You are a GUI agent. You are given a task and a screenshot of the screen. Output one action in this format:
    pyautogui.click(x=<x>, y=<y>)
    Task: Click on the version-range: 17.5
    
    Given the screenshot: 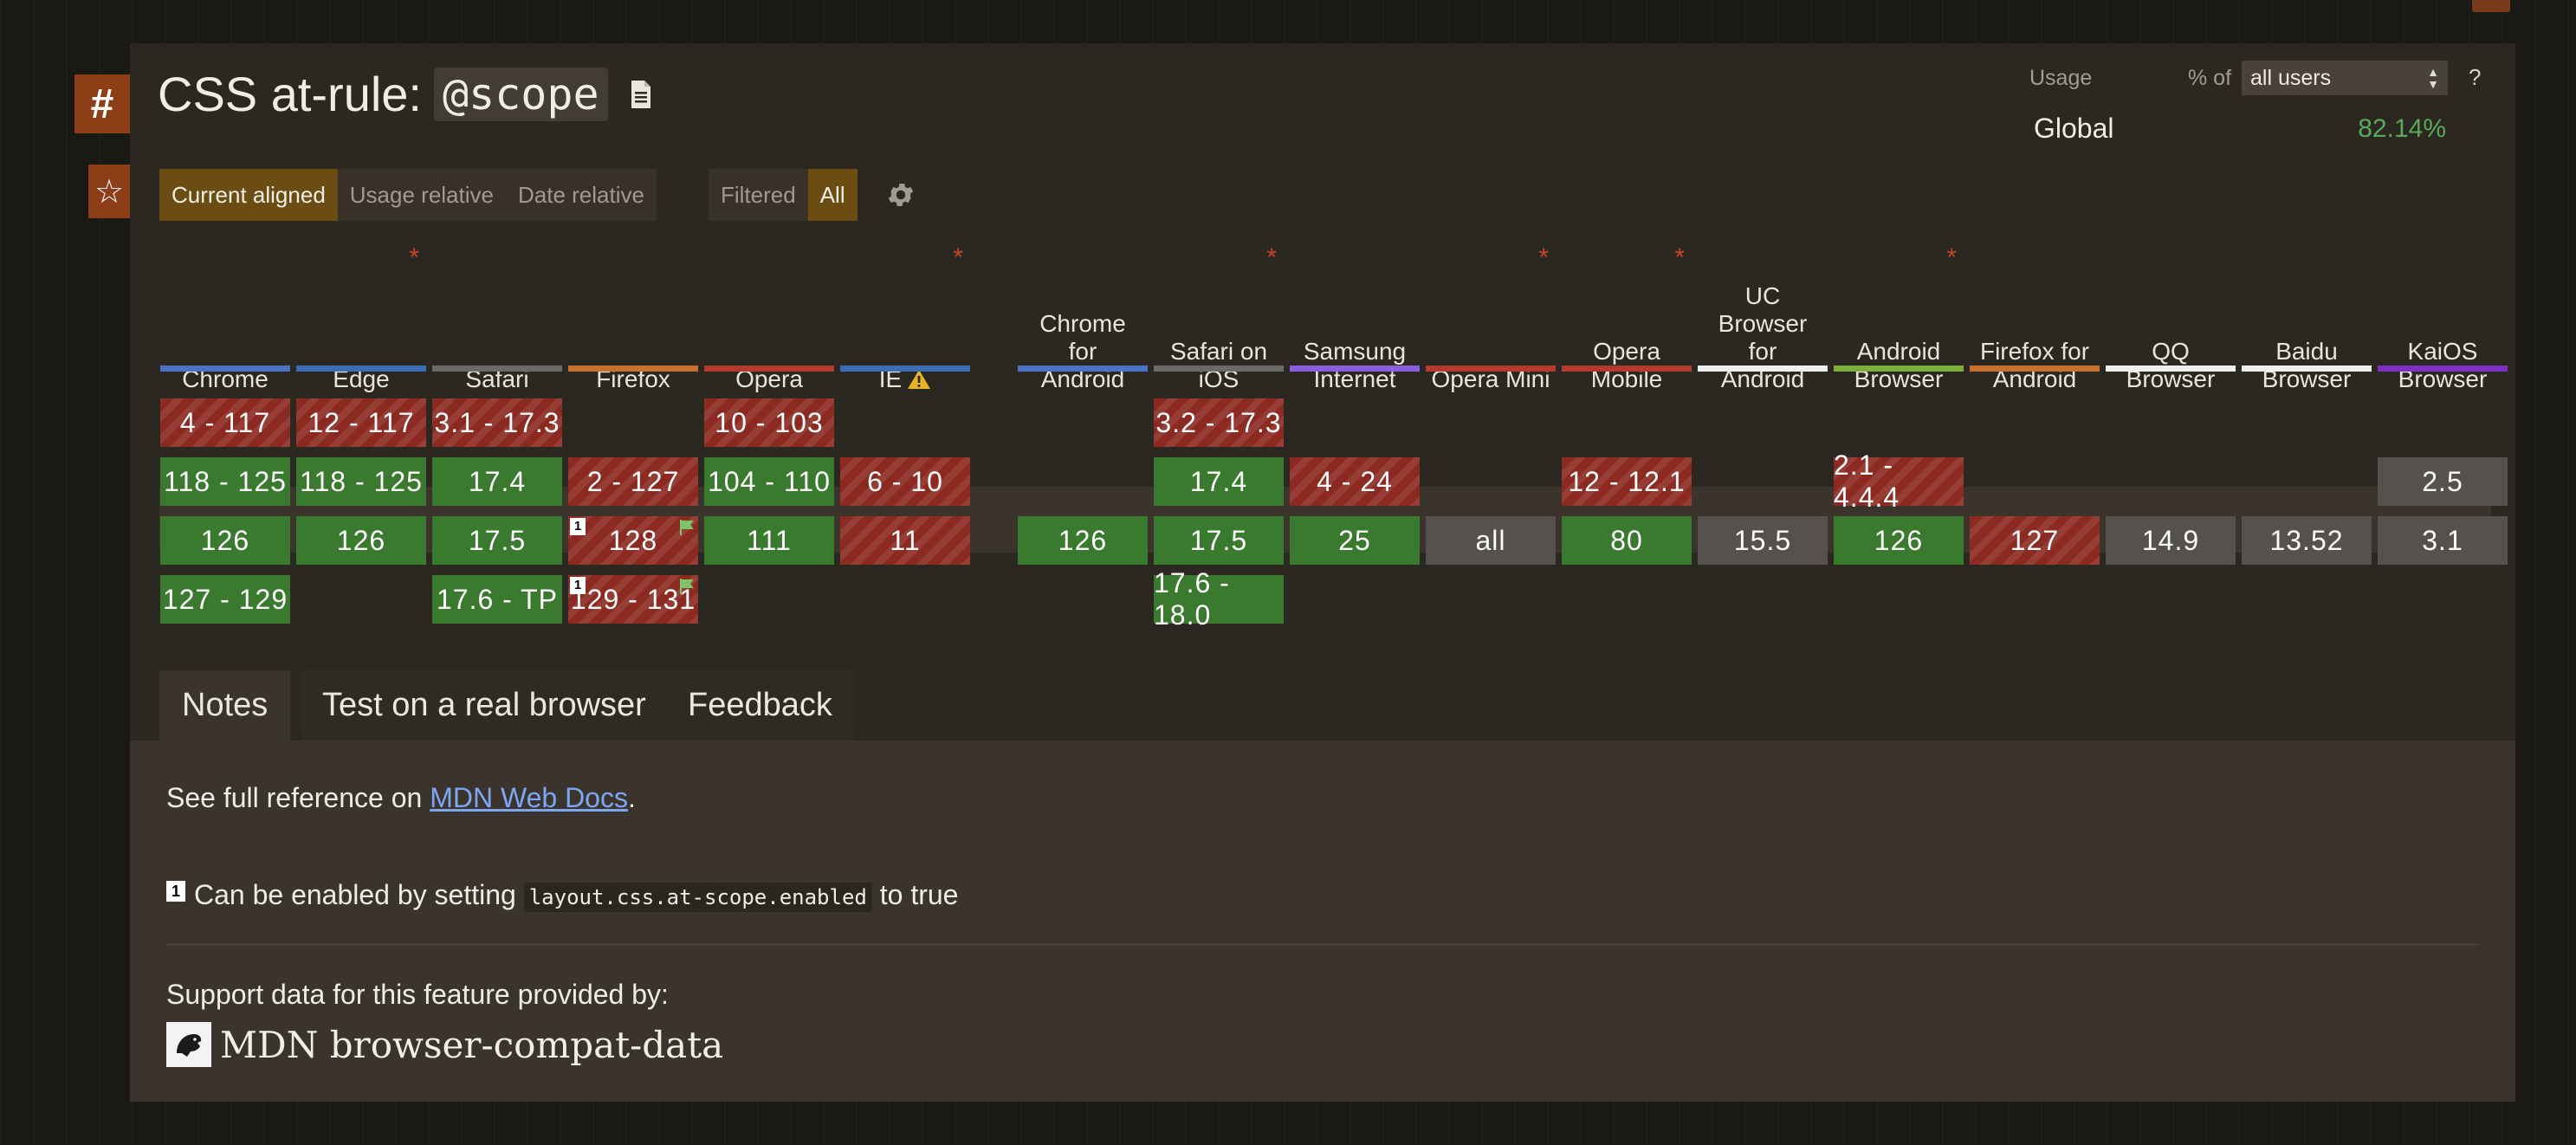 What is the action you would take?
    pyautogui.click(x=1218, y=540)
    